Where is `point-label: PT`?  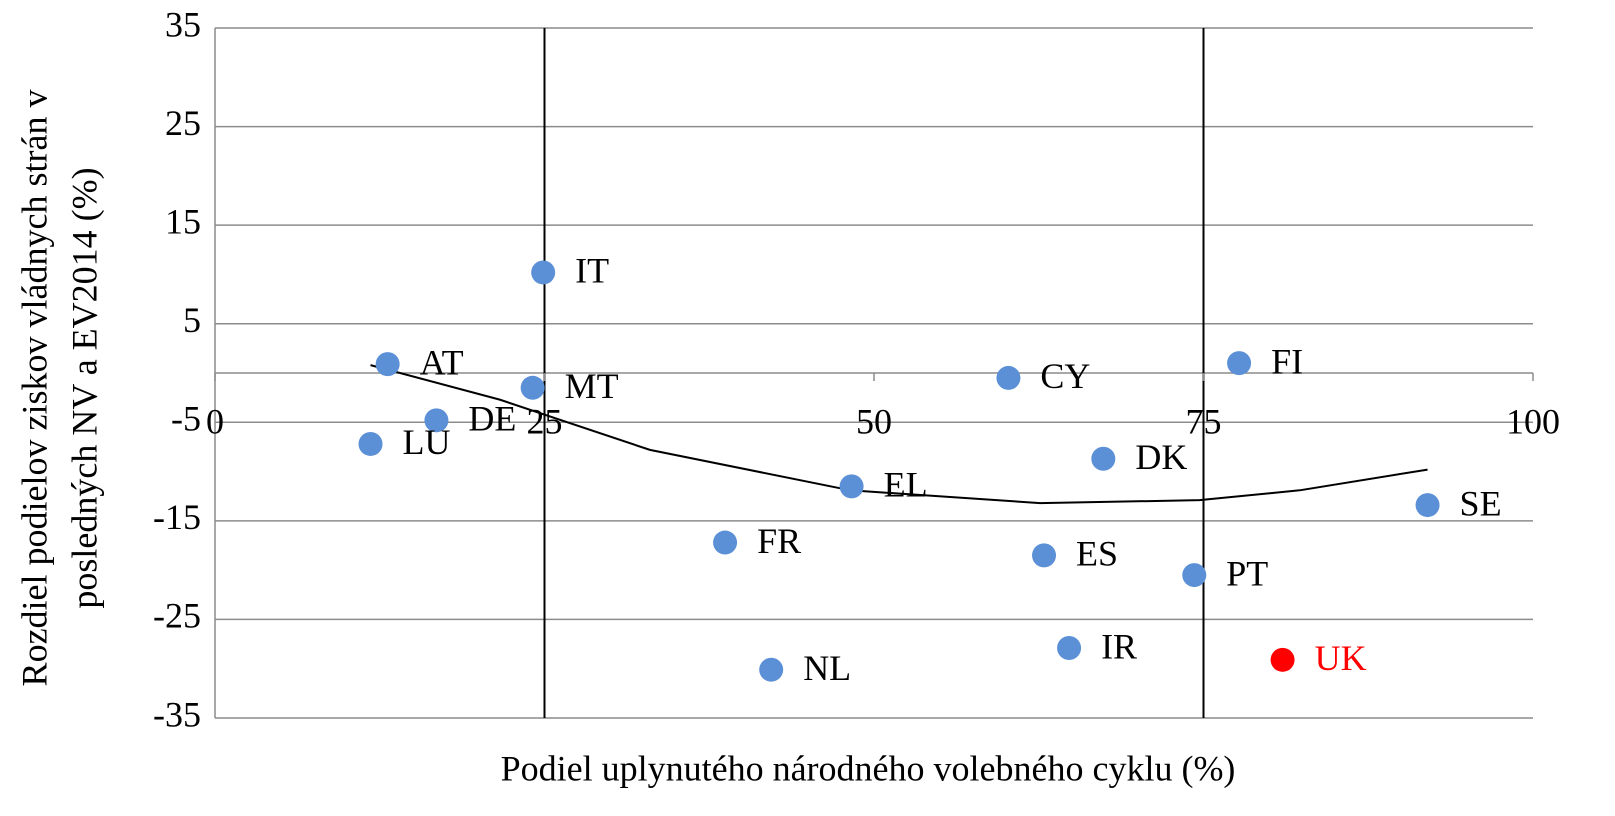
point-label: PT is located at coordinates (1247, 573).